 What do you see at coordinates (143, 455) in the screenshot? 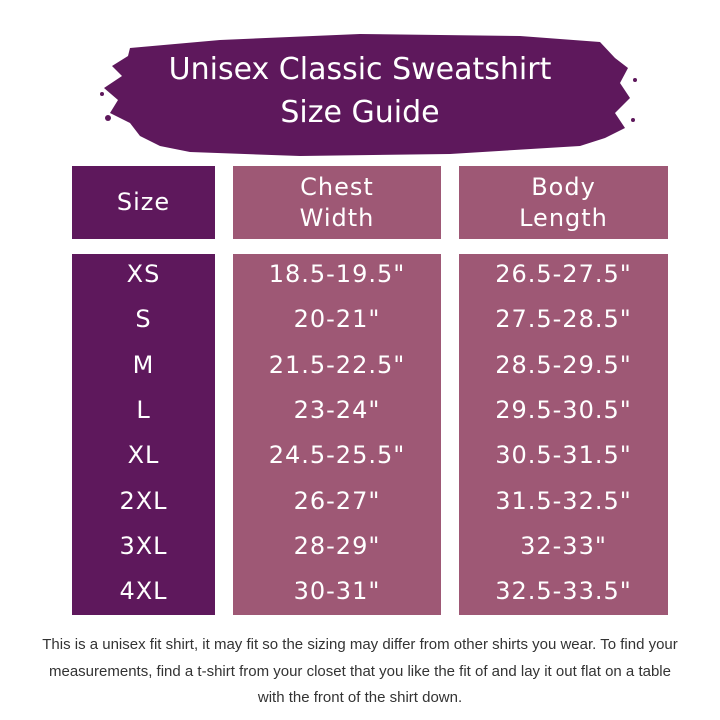
I see `cell-size: XL` at bounding box center [143, 455].